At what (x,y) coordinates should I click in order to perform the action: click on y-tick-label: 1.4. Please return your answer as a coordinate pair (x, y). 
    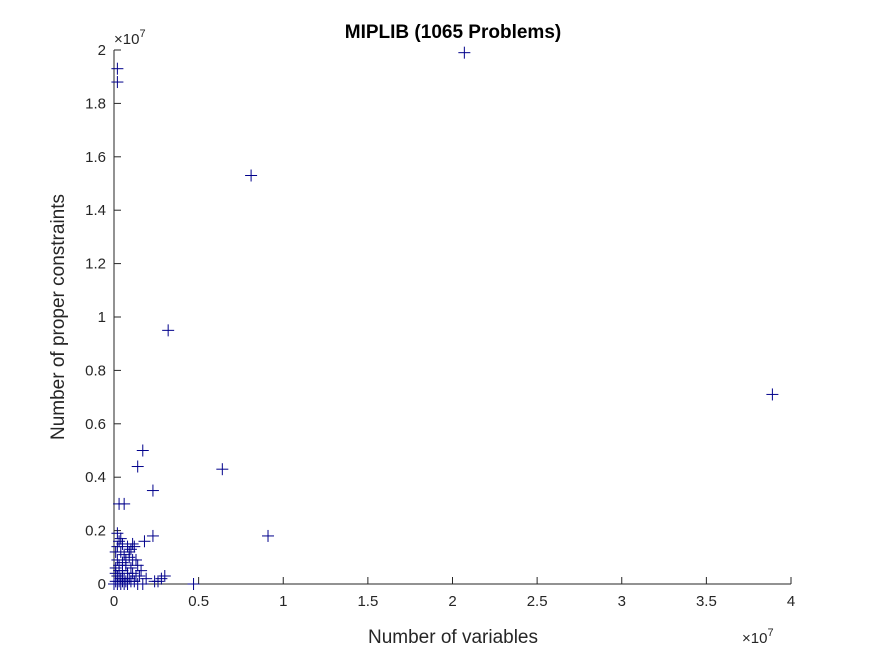
    Looking at the image, I should click on (95, 210).